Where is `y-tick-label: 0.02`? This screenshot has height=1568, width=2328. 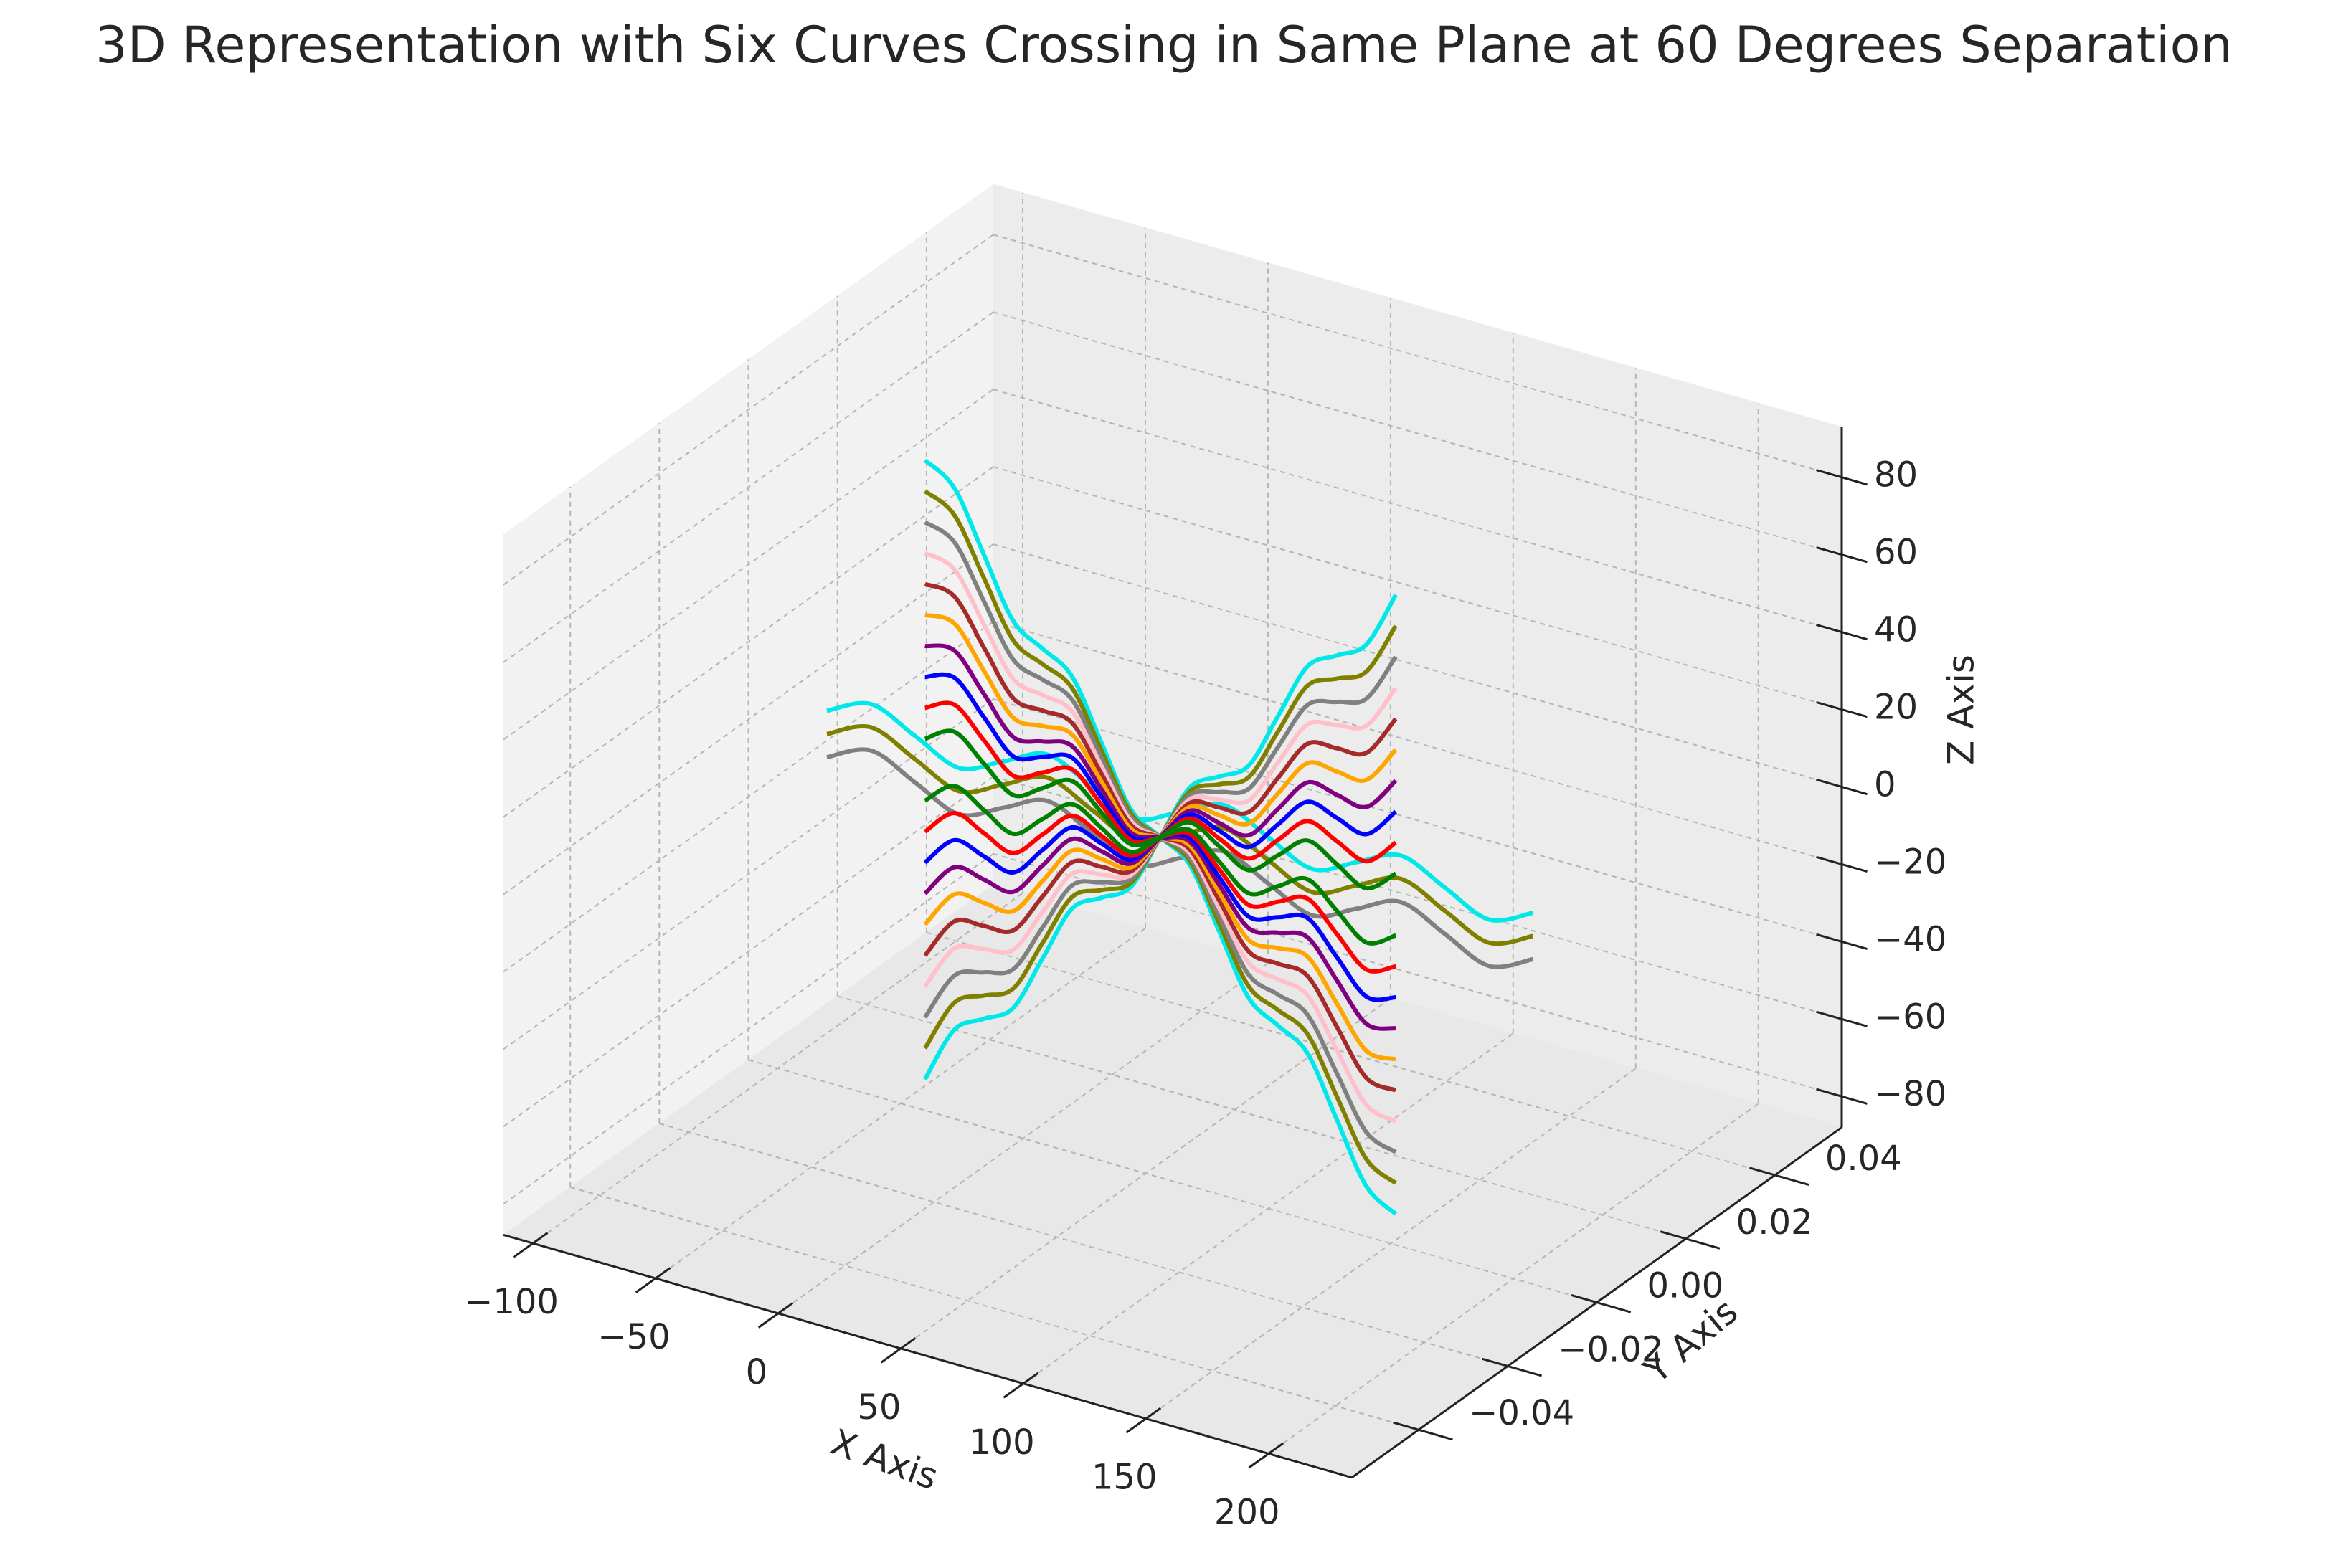
y-tick-label: 0.02 is located at coordinates (1774, 1222).